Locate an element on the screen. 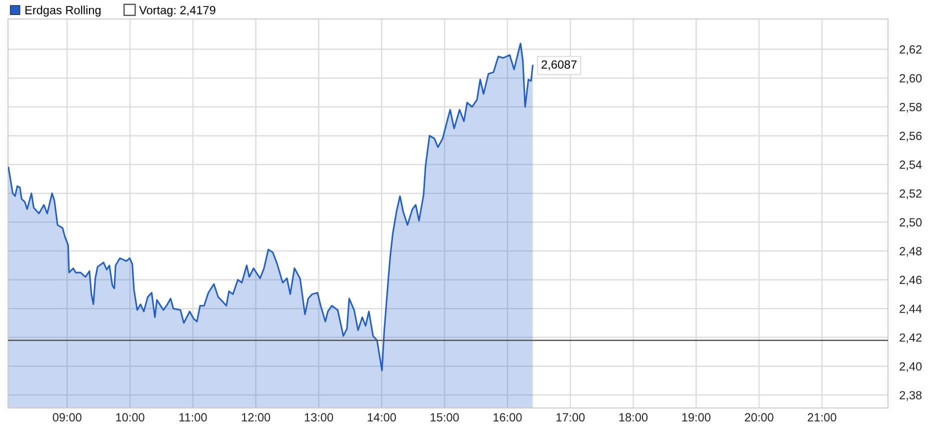  y-tick-label: 2,38 is located at coordinates (911, 396).